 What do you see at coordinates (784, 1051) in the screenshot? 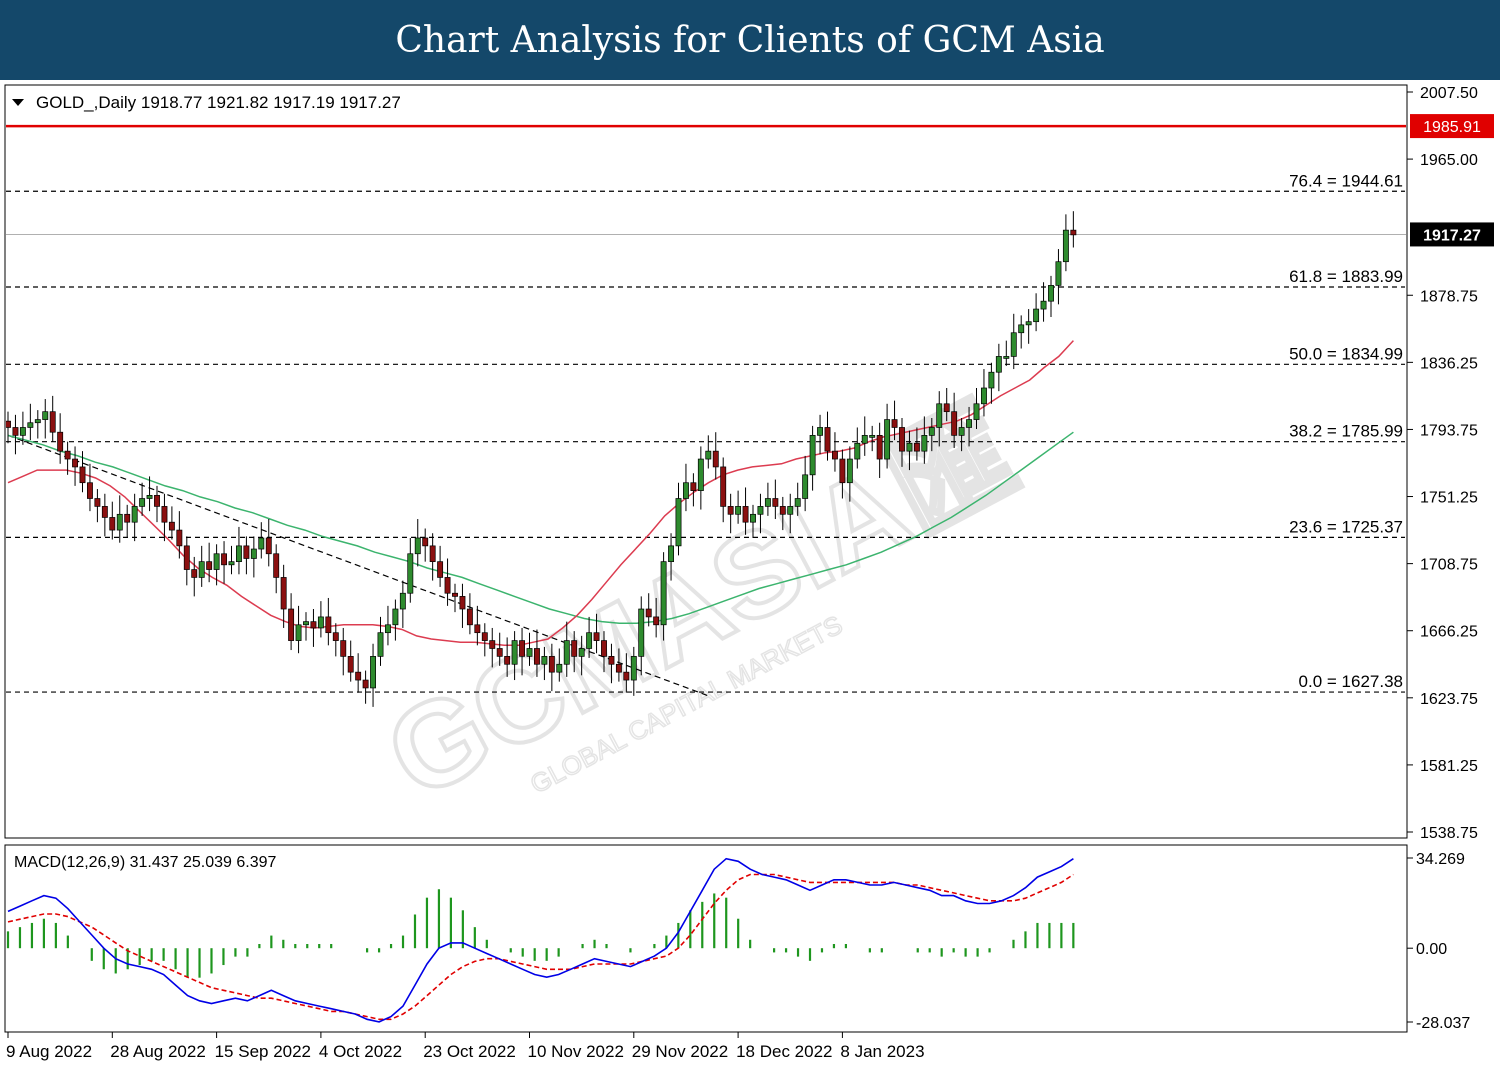
I see `date-label: 18 Dec 2022` at bounding box center [784, 1051].